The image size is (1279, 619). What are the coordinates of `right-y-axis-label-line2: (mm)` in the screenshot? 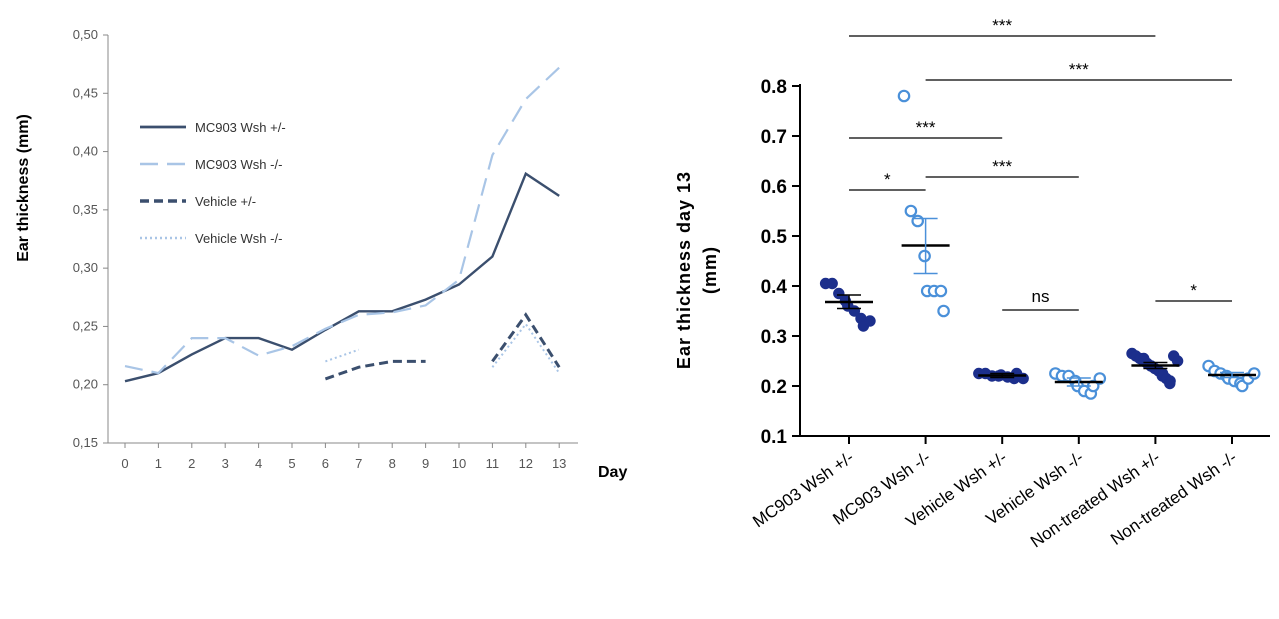 It's located at (710, 270).